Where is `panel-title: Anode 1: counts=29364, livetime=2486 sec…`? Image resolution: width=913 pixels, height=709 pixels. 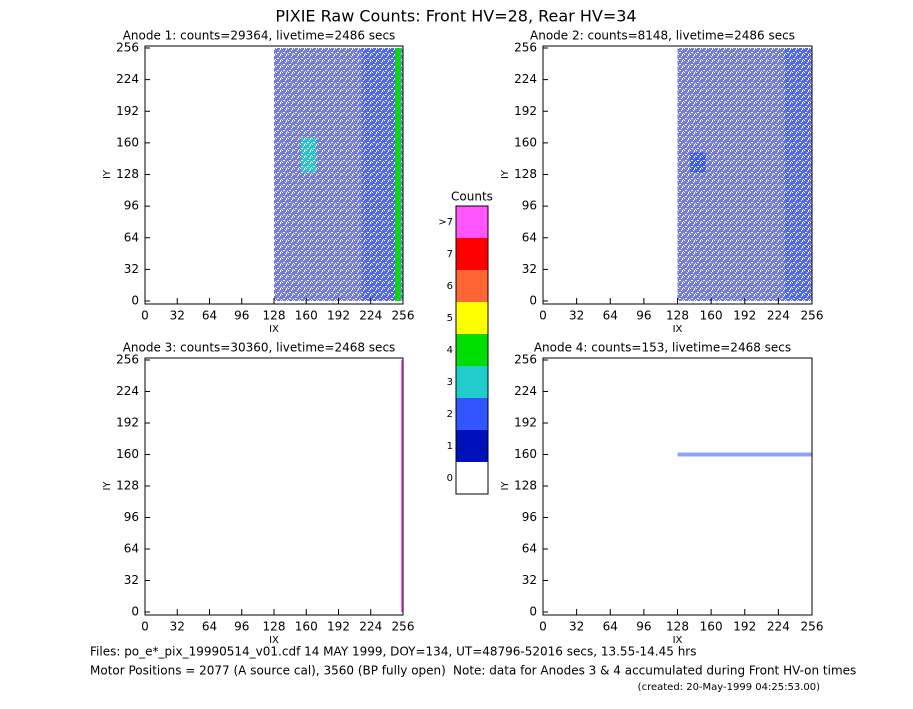 panel-title: Anode 1: counts=29364, livetime=2486 sec… is located at coordinates (259, 36).